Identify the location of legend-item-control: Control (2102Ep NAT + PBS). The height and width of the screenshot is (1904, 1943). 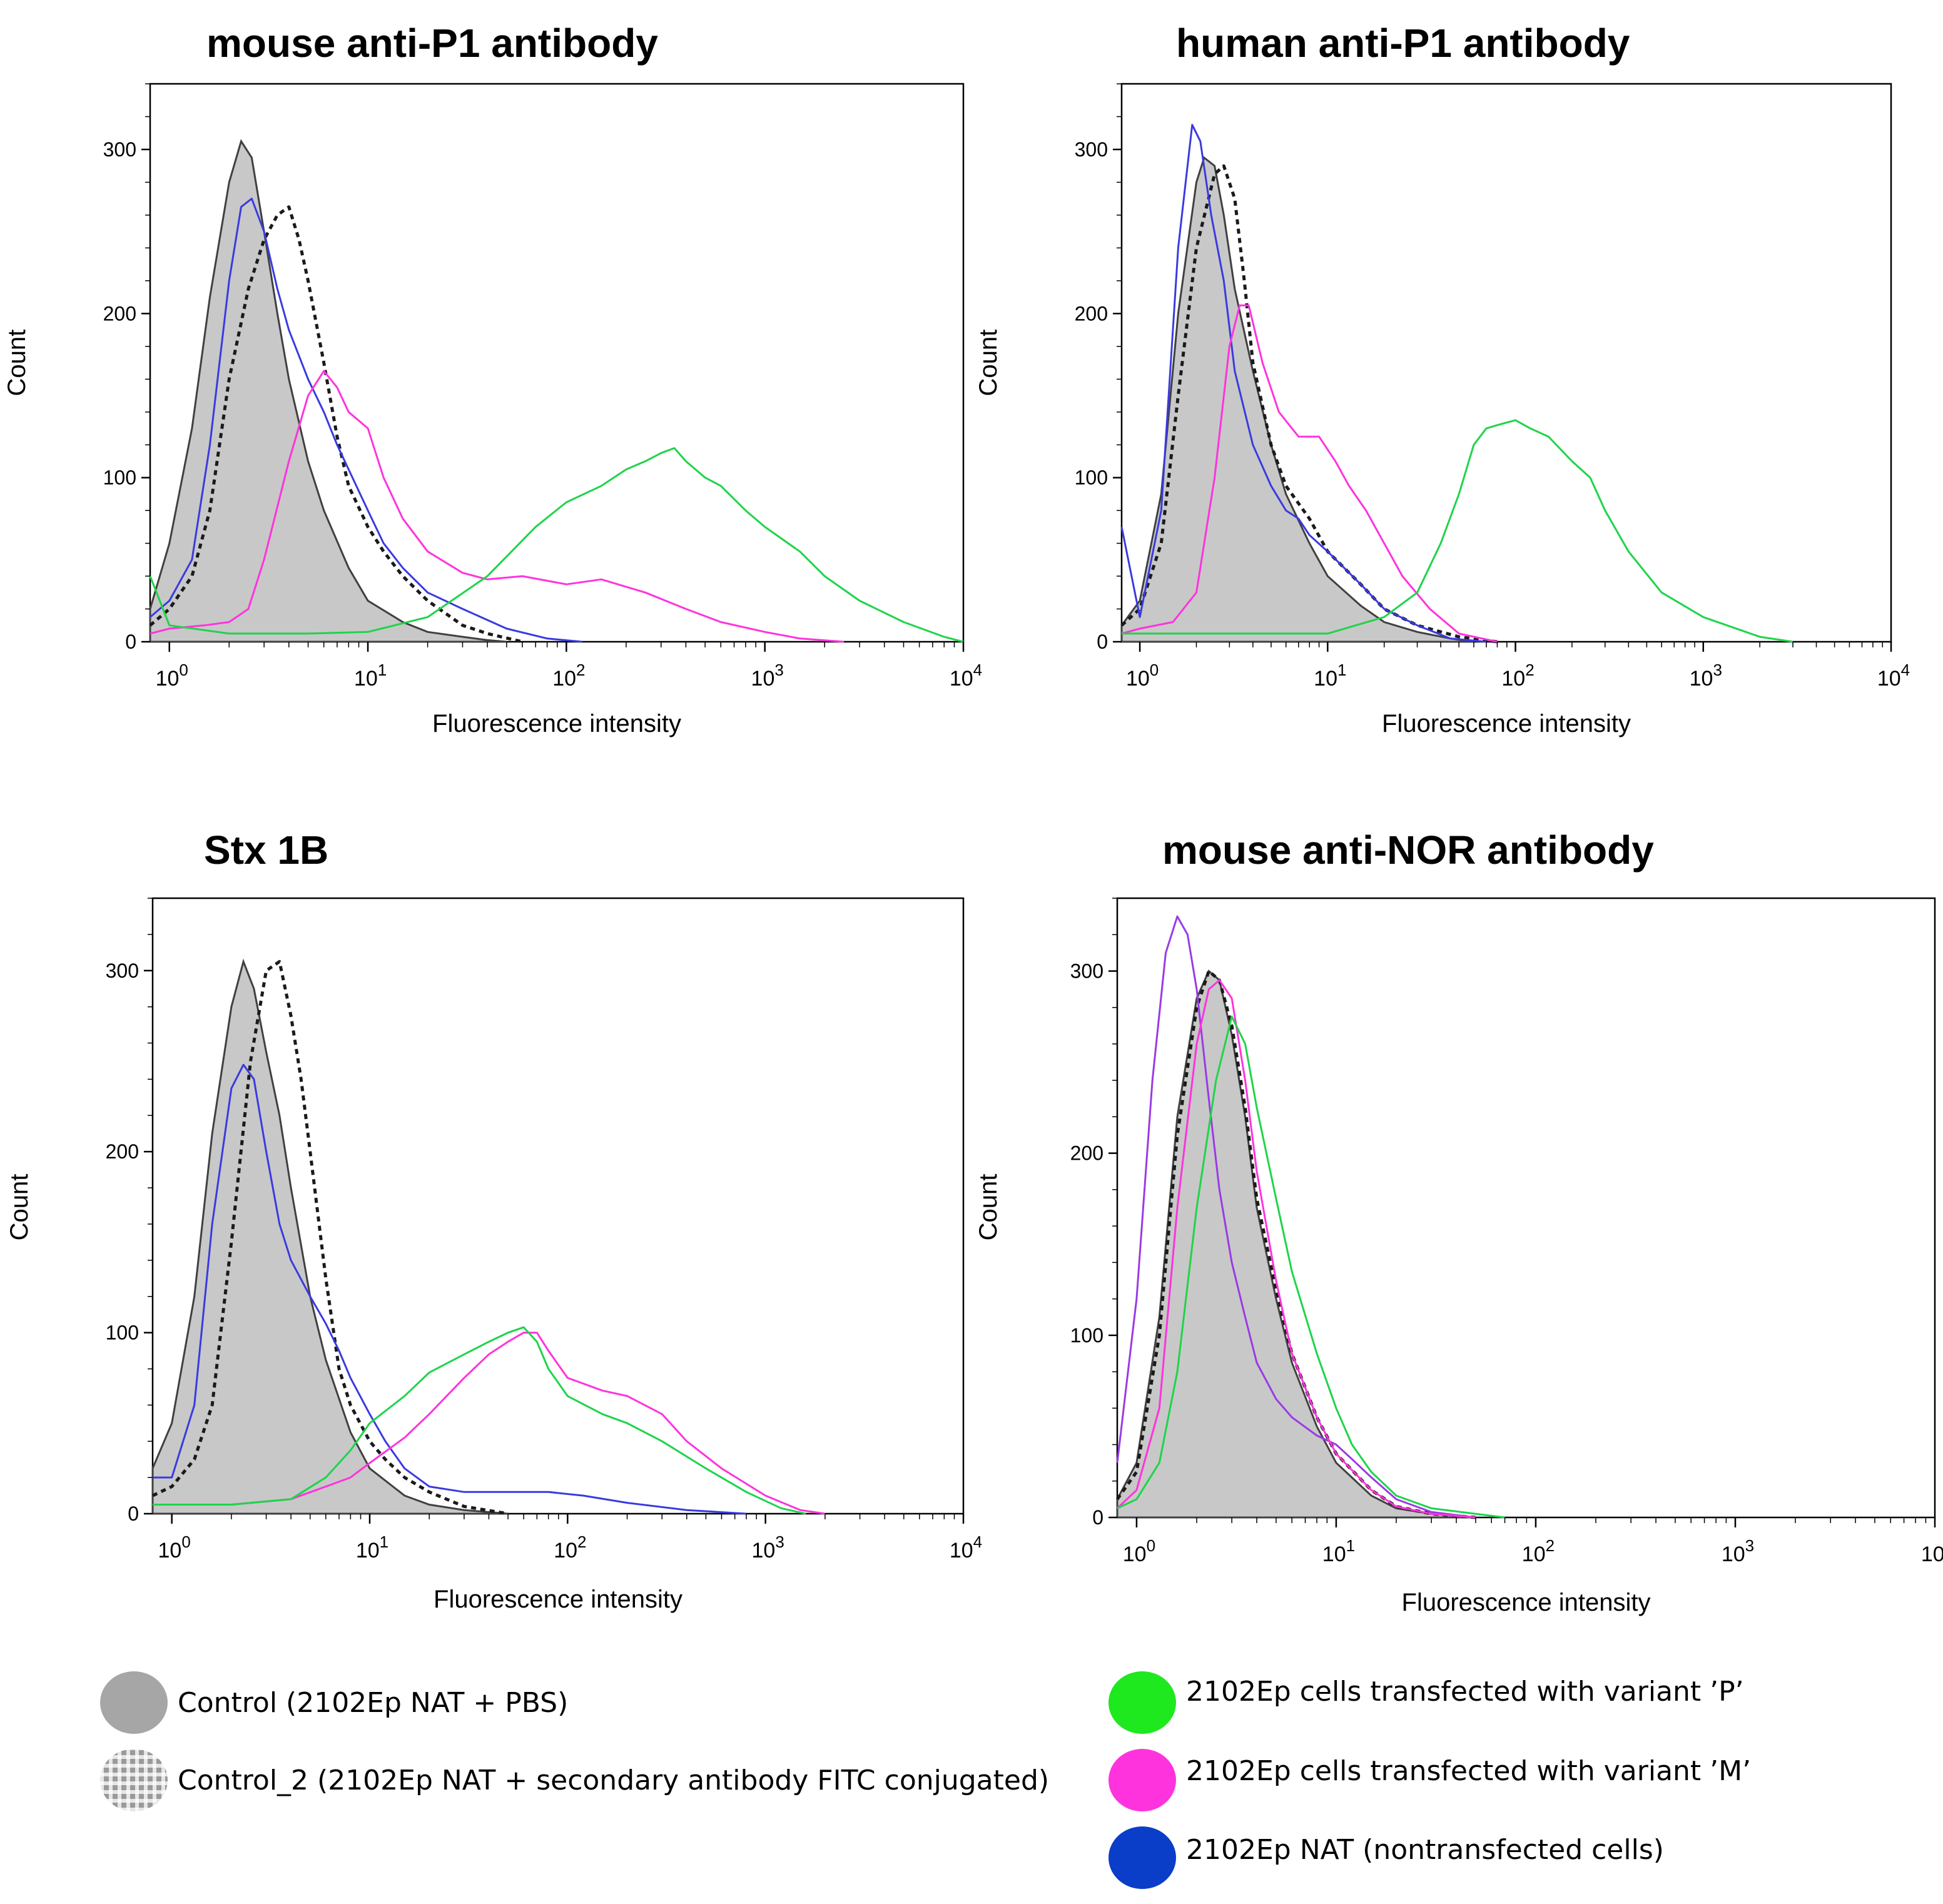
(334, 1702).